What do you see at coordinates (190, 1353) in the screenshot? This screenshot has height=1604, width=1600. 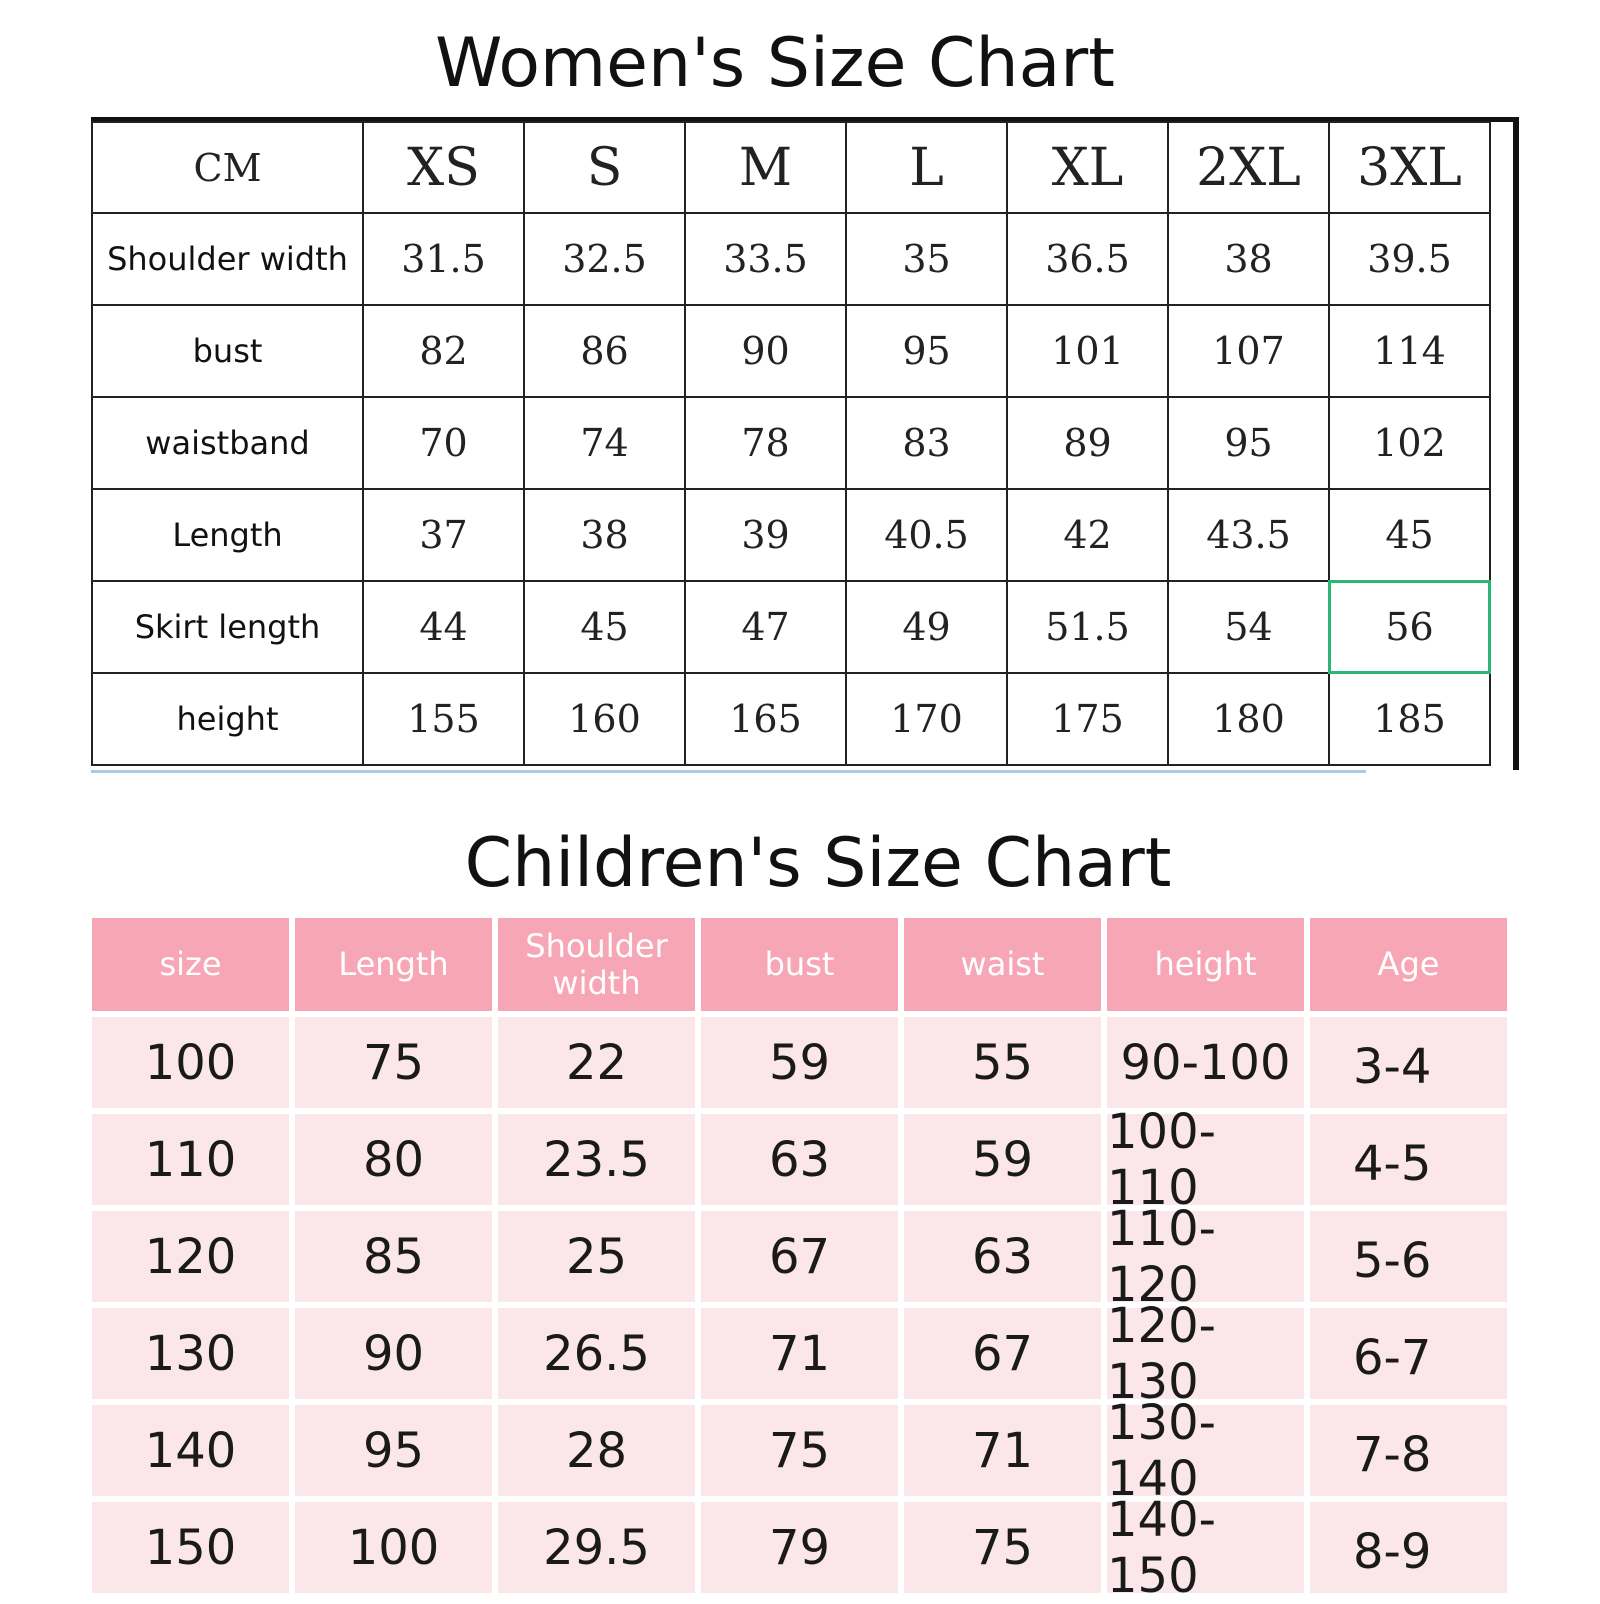 I see `table-cell: 130` at bounding box center [190, 1353].